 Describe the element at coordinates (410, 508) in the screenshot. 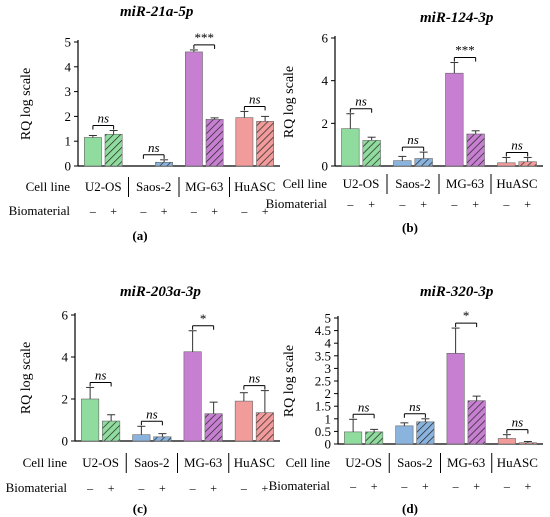

I see `panel-label: (d)` at that location.